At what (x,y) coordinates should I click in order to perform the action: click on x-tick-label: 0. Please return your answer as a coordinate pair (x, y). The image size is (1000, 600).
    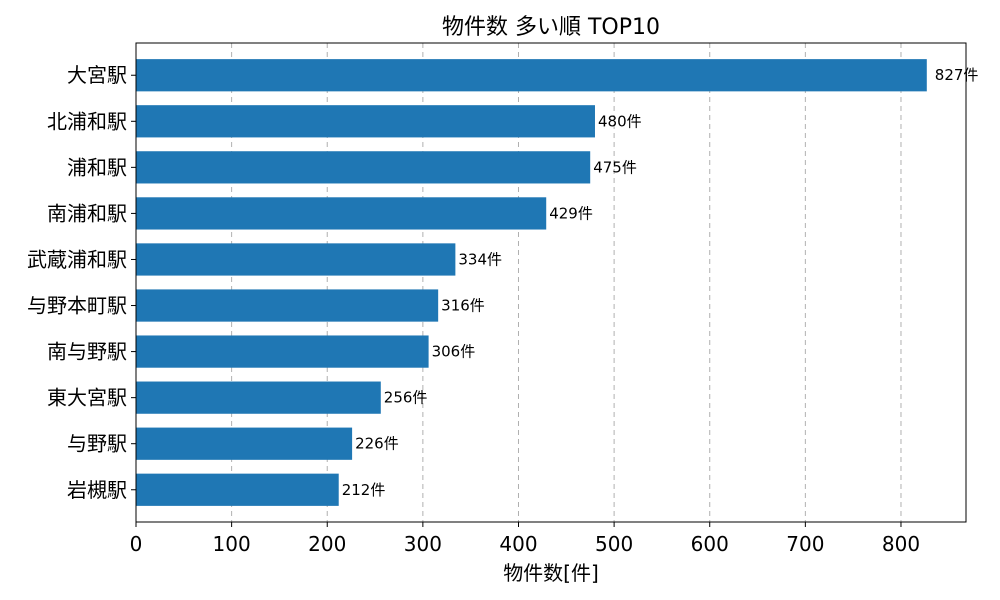
    Looking at the image, I should click on (136, 544).